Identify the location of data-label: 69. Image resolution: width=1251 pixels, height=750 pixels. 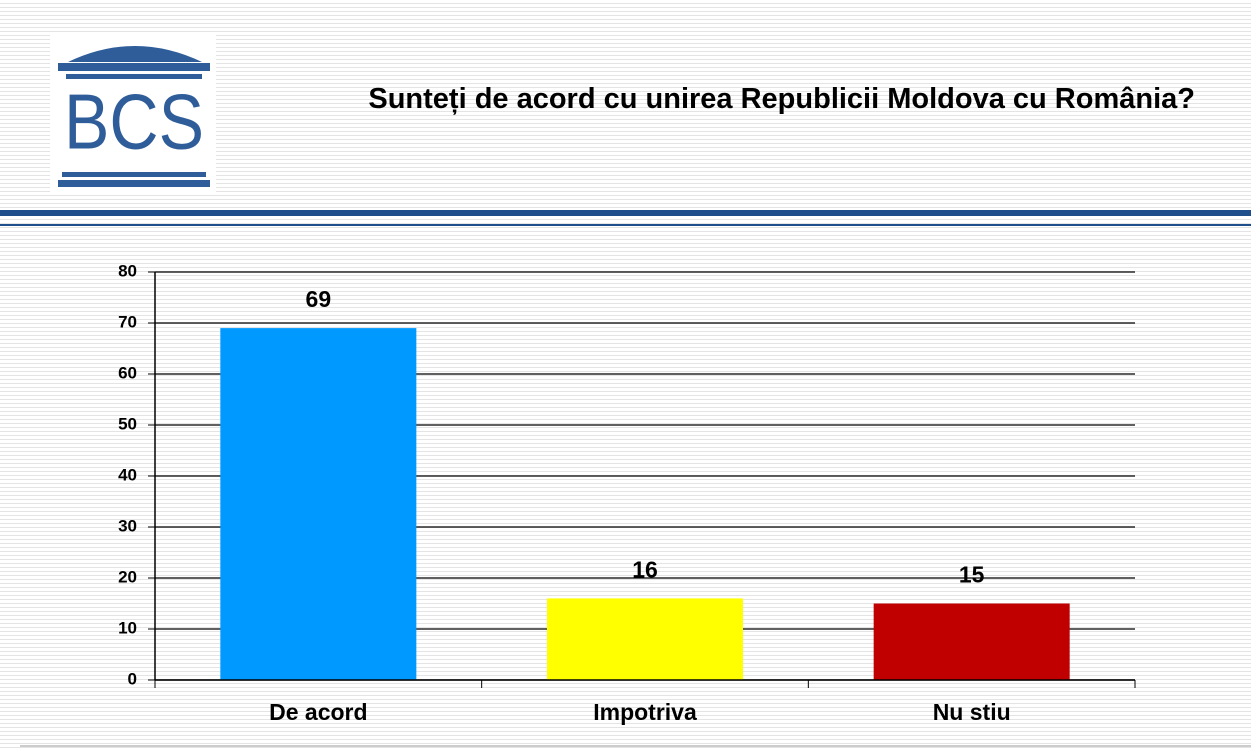
(319, 299).